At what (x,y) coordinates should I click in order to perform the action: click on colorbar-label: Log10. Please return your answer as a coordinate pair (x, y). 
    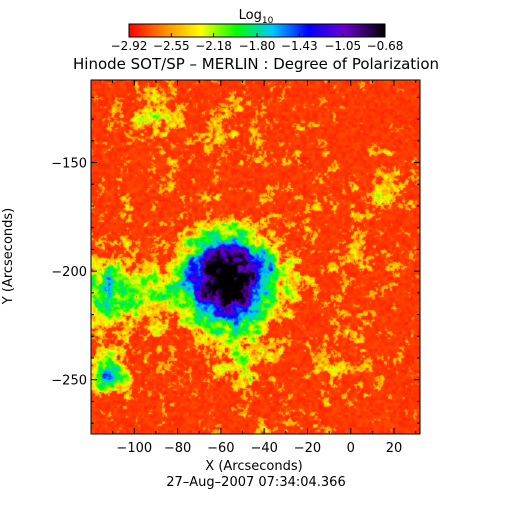
    Looking at the image, I should click on (256, 17).